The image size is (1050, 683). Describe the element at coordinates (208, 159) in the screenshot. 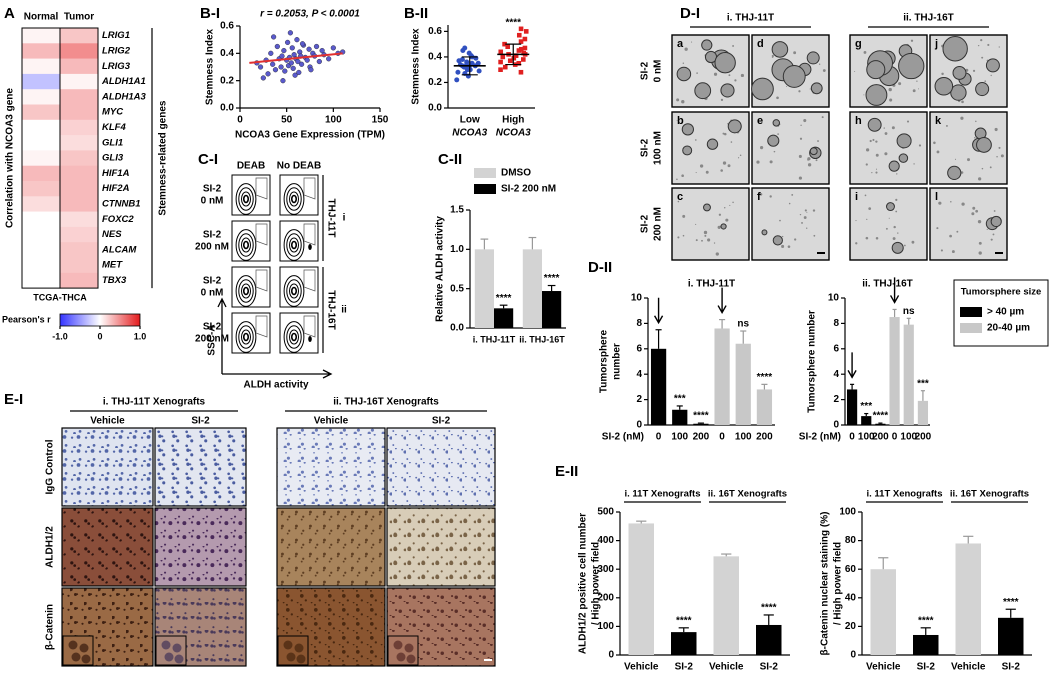

I see `panel-label: C-I` at that location.